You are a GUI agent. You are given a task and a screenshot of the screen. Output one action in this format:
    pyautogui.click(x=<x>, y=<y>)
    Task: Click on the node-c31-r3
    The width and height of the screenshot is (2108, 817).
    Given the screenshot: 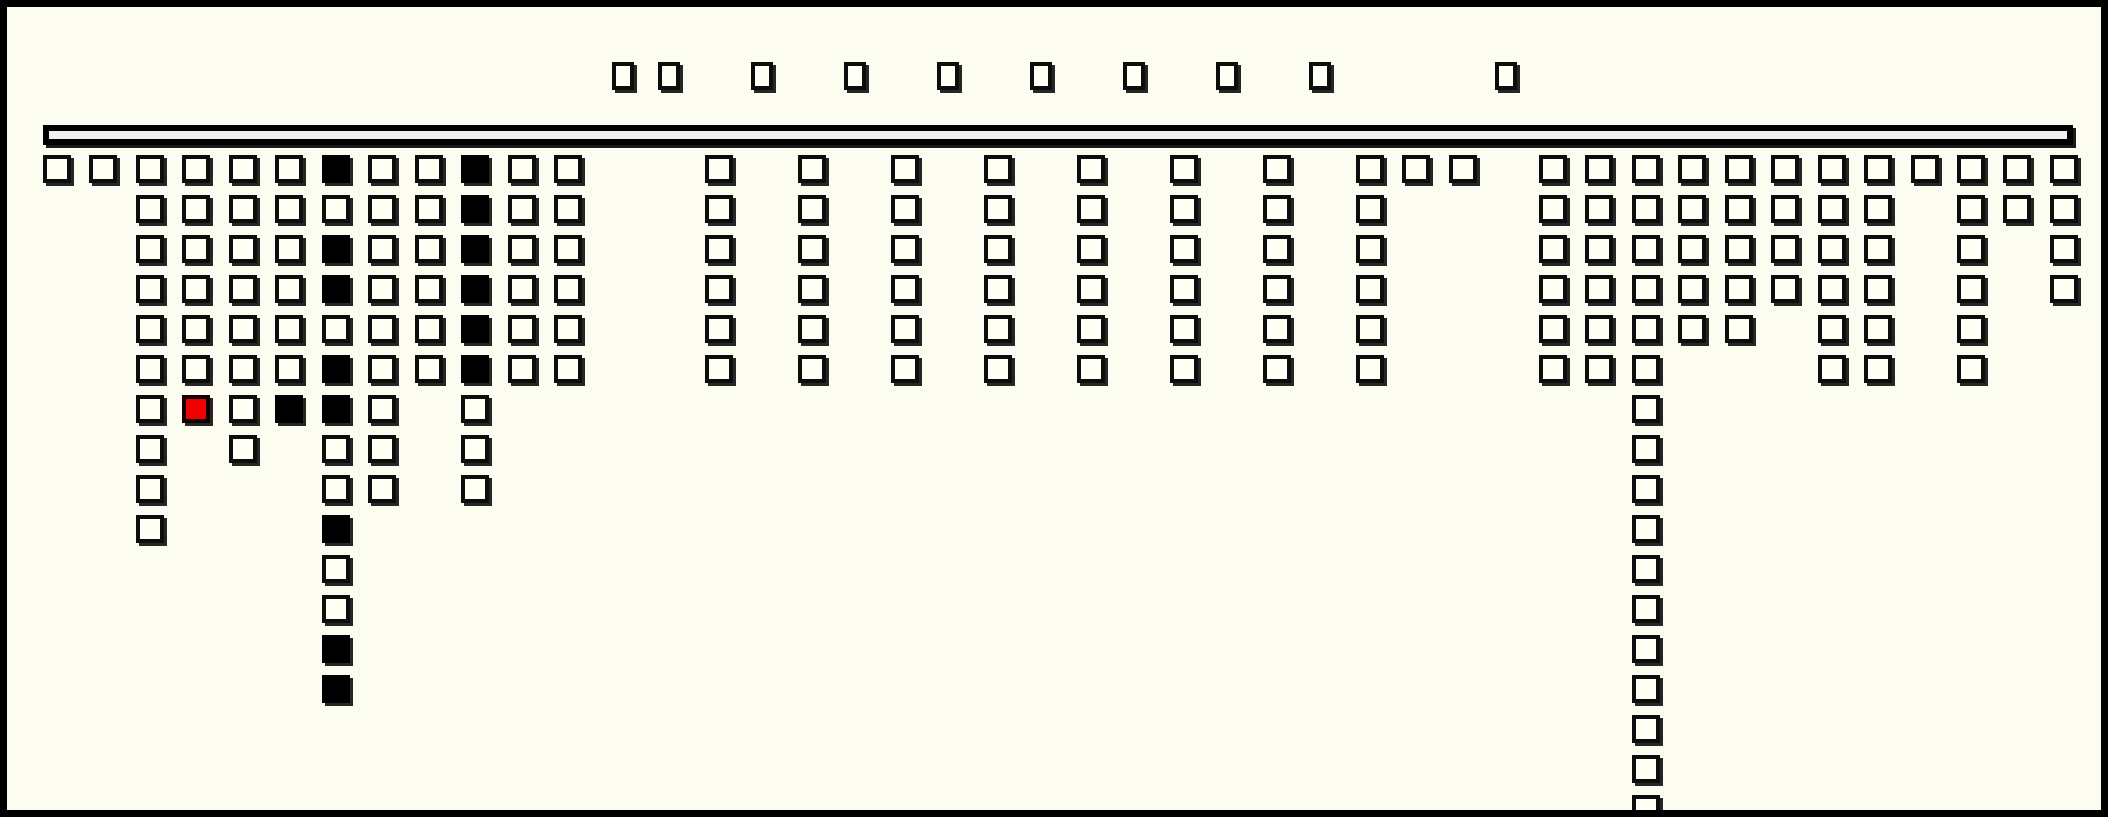 What is the action you would take?
    pyautogui.click(x=1971, y=289)
    